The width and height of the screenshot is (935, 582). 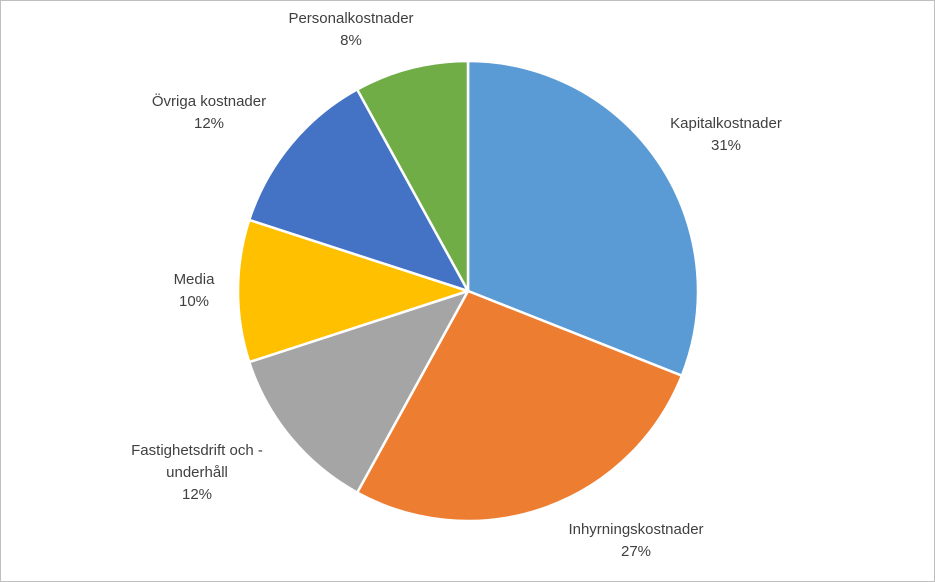 I want to click on pie-slice-fastighetsdrift-och-underhall, so click(x=359, y=391).